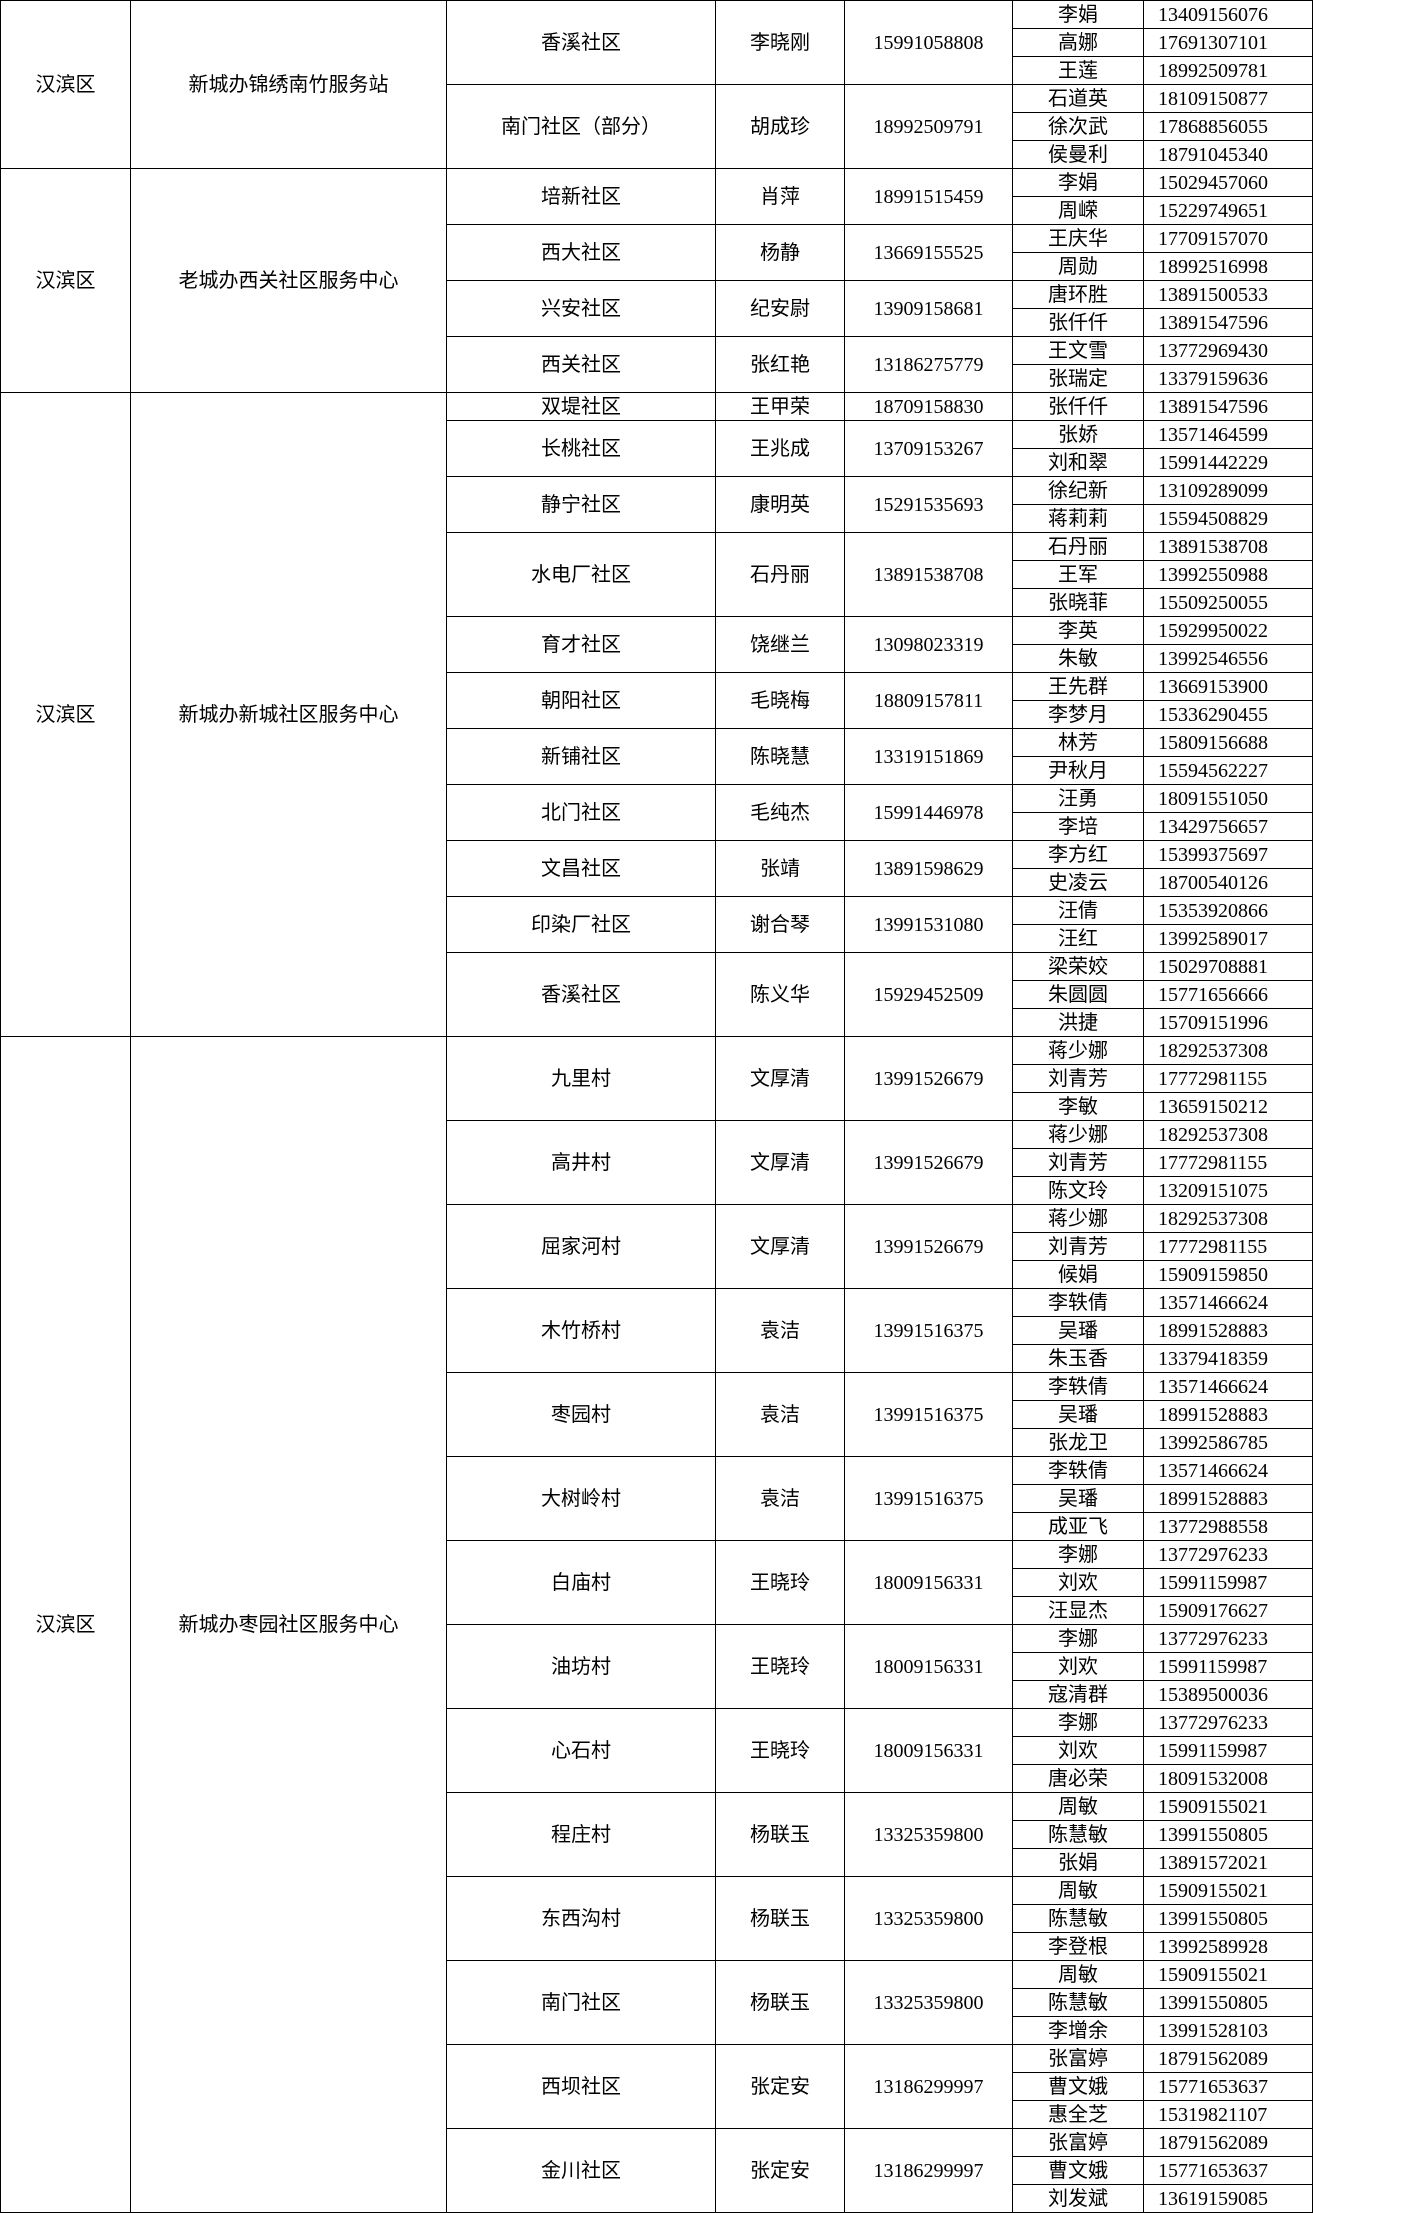 The image size is (1411, 2213). What do you see at coordinates (657, 1946) in the screenshot?
I see `table-row: 李登根 13992589928` at bounding box center [657, 1946].